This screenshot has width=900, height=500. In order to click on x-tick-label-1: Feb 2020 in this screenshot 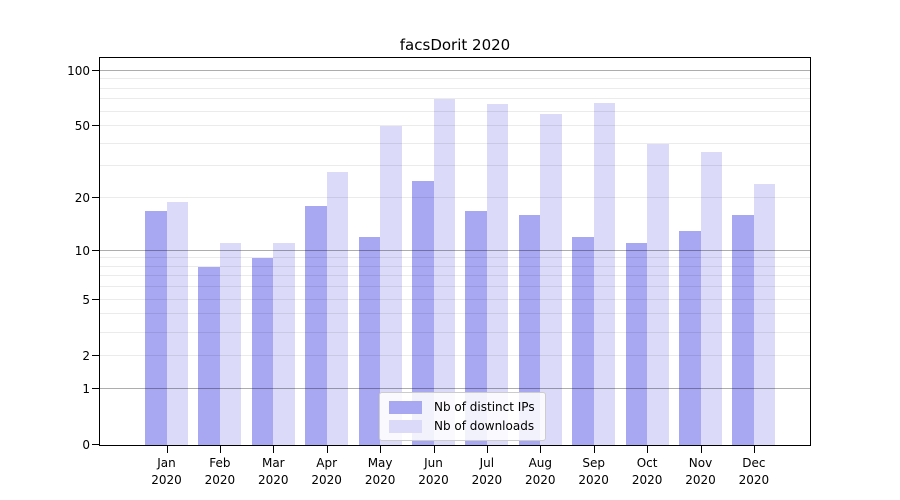, I will do `click(220, 472)`.